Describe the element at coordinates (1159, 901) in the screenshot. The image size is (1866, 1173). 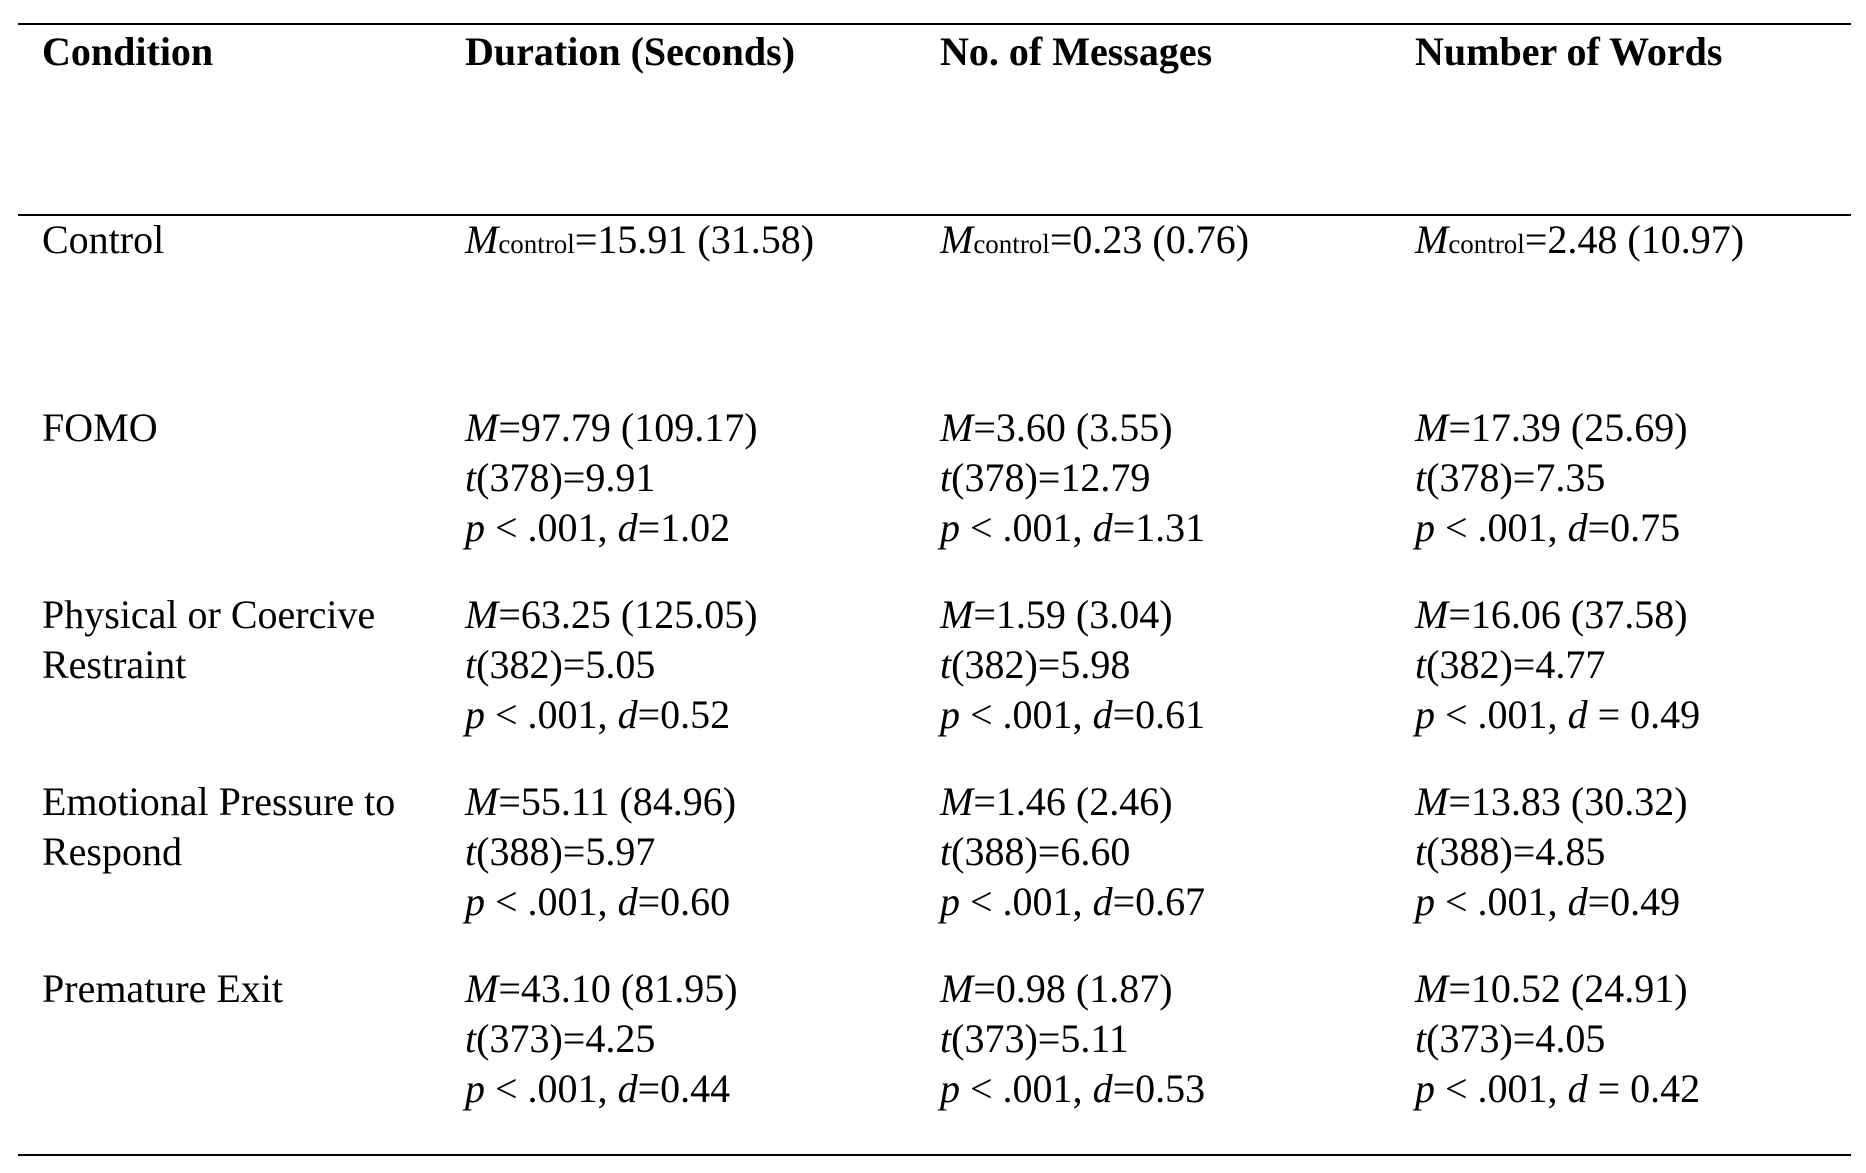
I see `d-value: =0.67` at that location.